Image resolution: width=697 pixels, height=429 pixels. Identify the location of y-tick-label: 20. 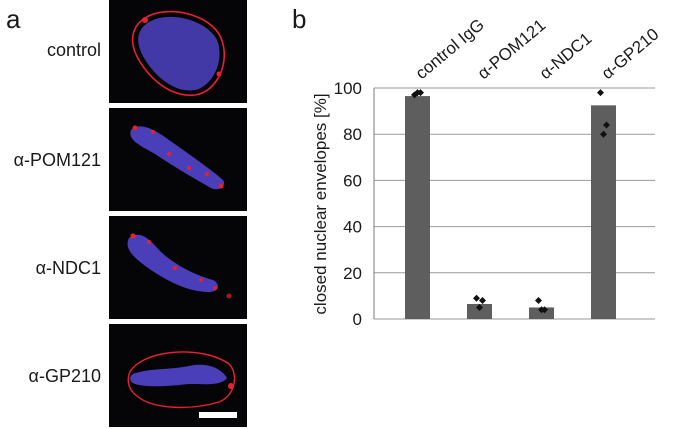
(352, 273).